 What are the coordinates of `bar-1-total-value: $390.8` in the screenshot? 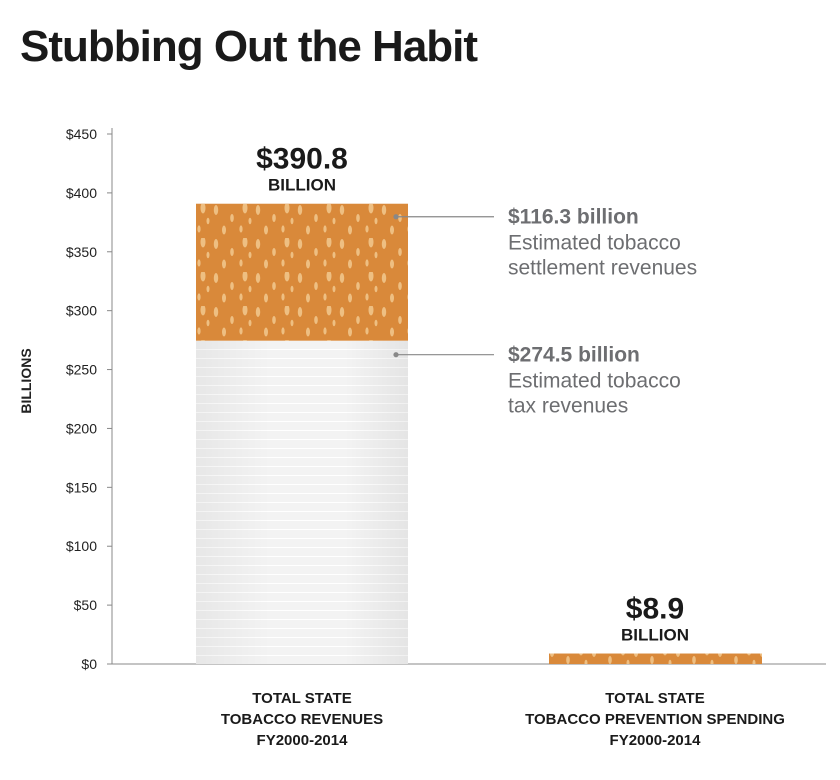 It's located at (302, 159).